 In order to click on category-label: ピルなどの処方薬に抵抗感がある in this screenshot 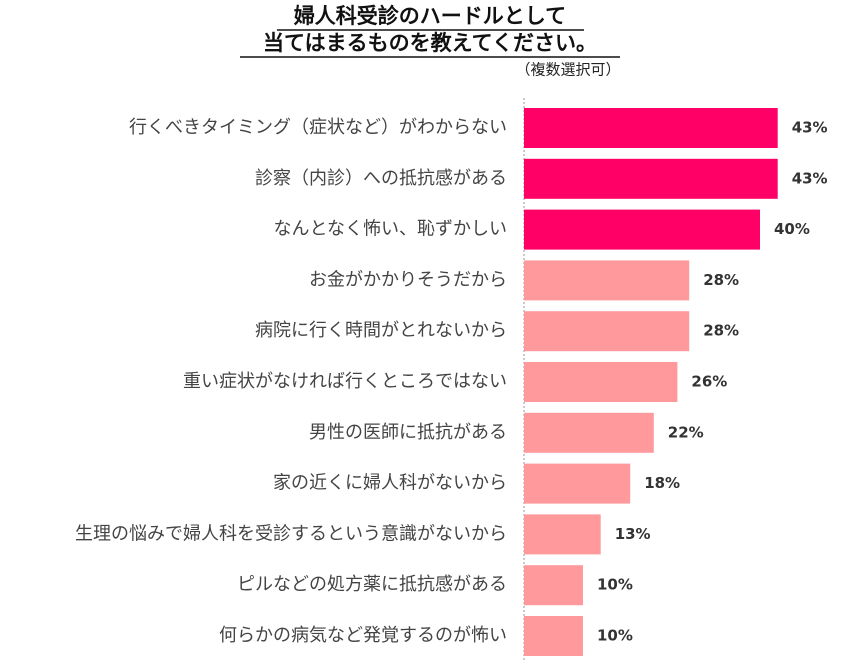, I will do `click(372, 584)`.